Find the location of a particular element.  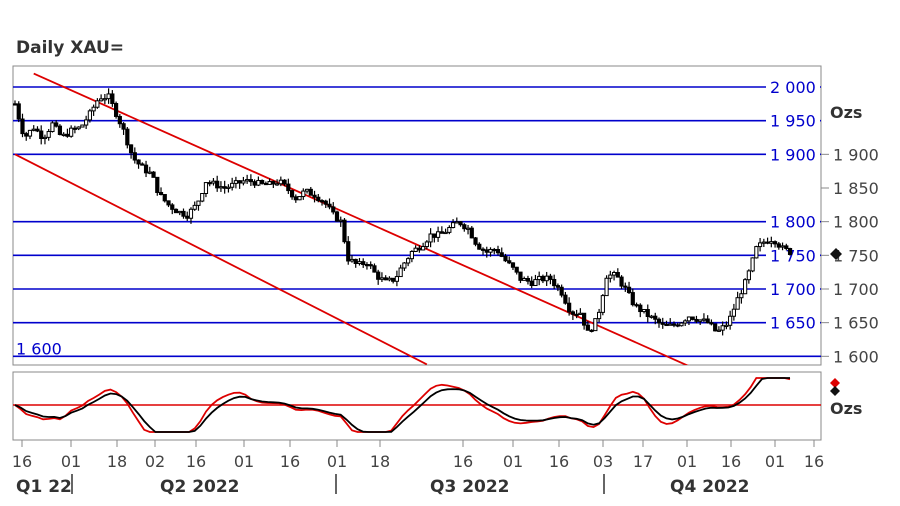

x-tick-label: 03 is located at coordinates (603, 461).